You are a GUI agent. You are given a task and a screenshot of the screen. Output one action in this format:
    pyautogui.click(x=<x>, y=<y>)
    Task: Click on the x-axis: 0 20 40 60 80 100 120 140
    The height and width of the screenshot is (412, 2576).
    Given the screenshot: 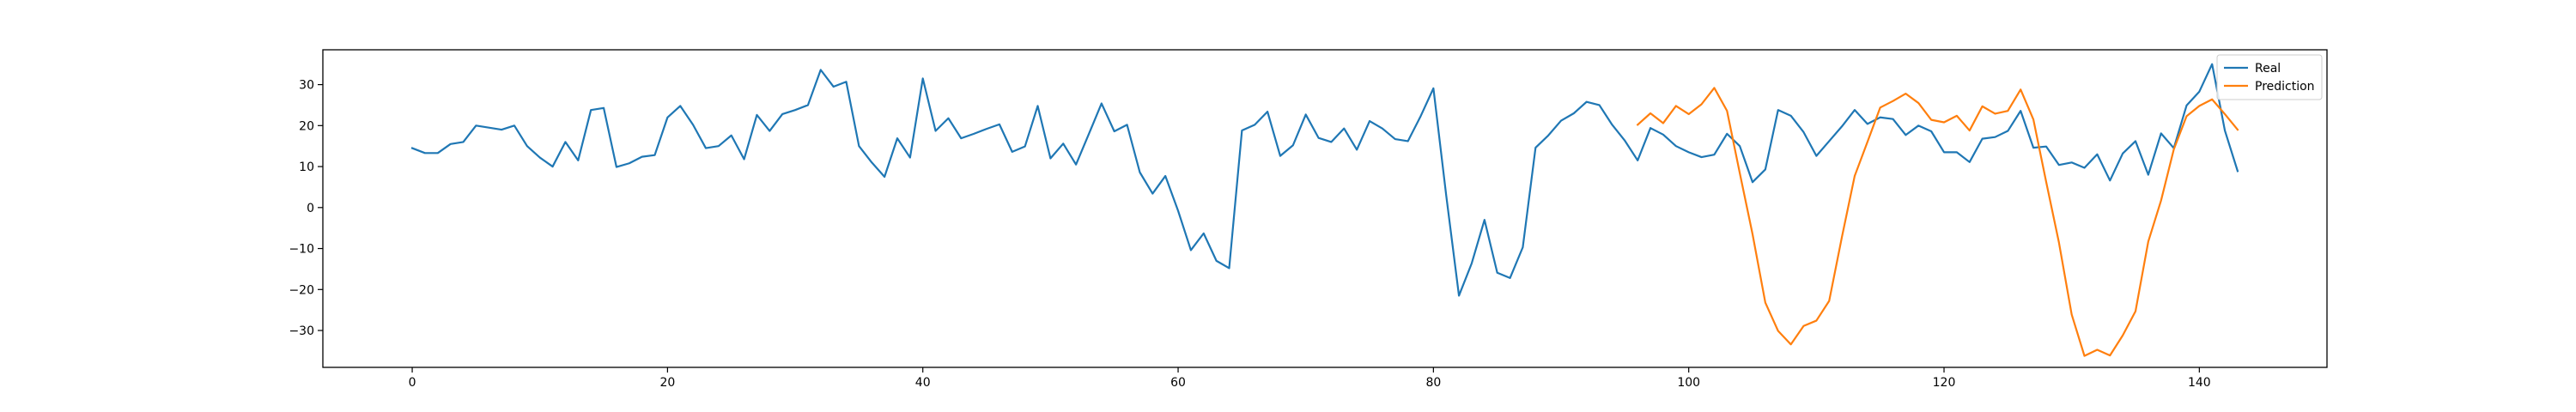 What is the action you would take?
    pyautogui.click(x=1310, y=378)
    